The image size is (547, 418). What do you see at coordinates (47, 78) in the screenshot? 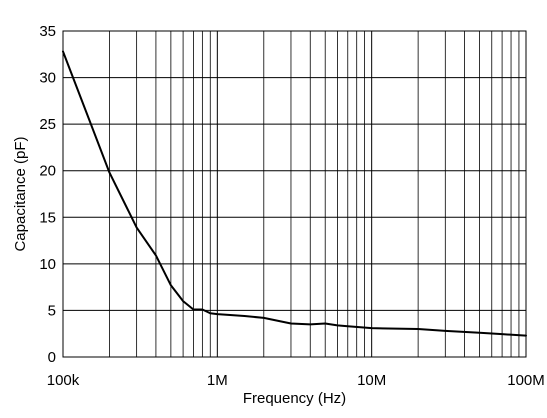
I see `y-tick-label: 30` at bounding box center [47, 78].